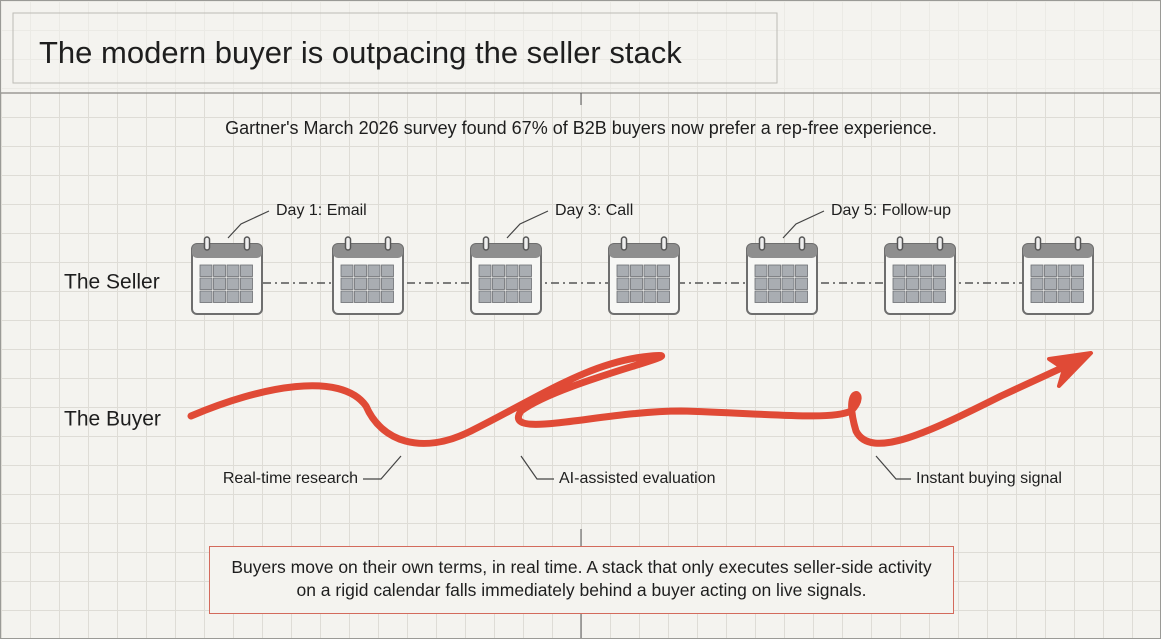  What do you see at coordinates (891, 210) in the screenshot?
I see `seller-step: Day 5: Follow-up` at bounding box center [891, 210].